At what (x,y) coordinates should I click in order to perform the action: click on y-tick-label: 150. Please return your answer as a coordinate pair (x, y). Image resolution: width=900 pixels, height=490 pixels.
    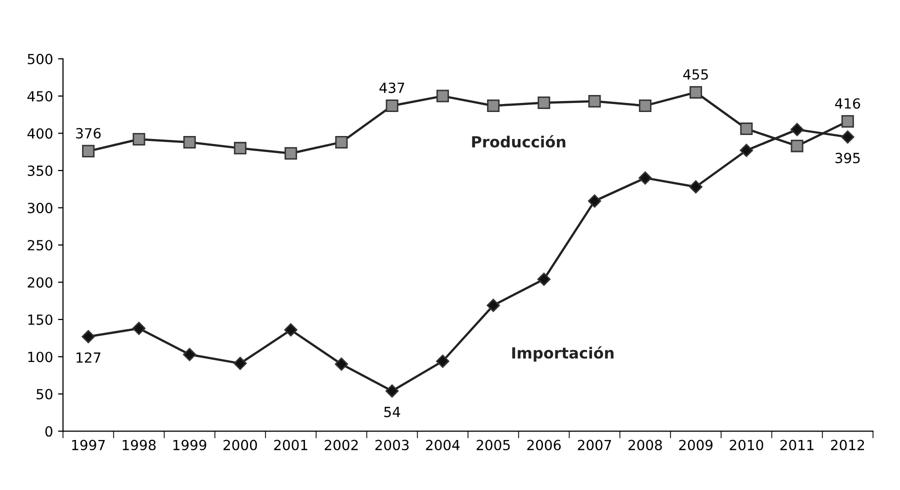
    Looking at the image, I should click on (40, 319).